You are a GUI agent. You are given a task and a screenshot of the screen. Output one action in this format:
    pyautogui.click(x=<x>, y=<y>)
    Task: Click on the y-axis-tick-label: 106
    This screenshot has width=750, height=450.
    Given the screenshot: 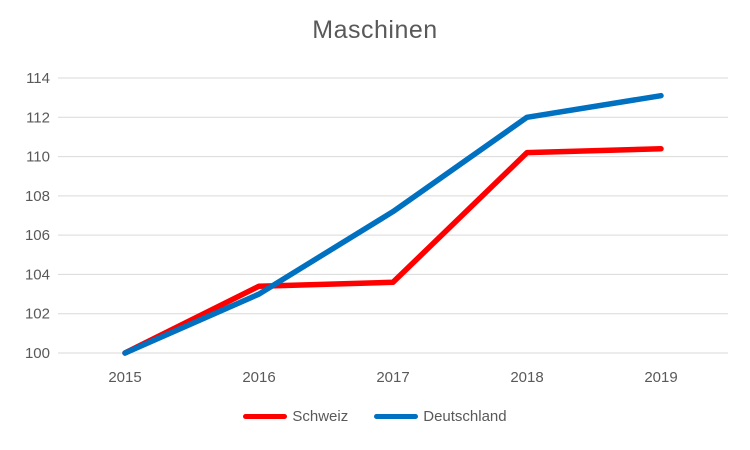 What is the action you would take?
    pyautogui.click(x=37, y=235)
    